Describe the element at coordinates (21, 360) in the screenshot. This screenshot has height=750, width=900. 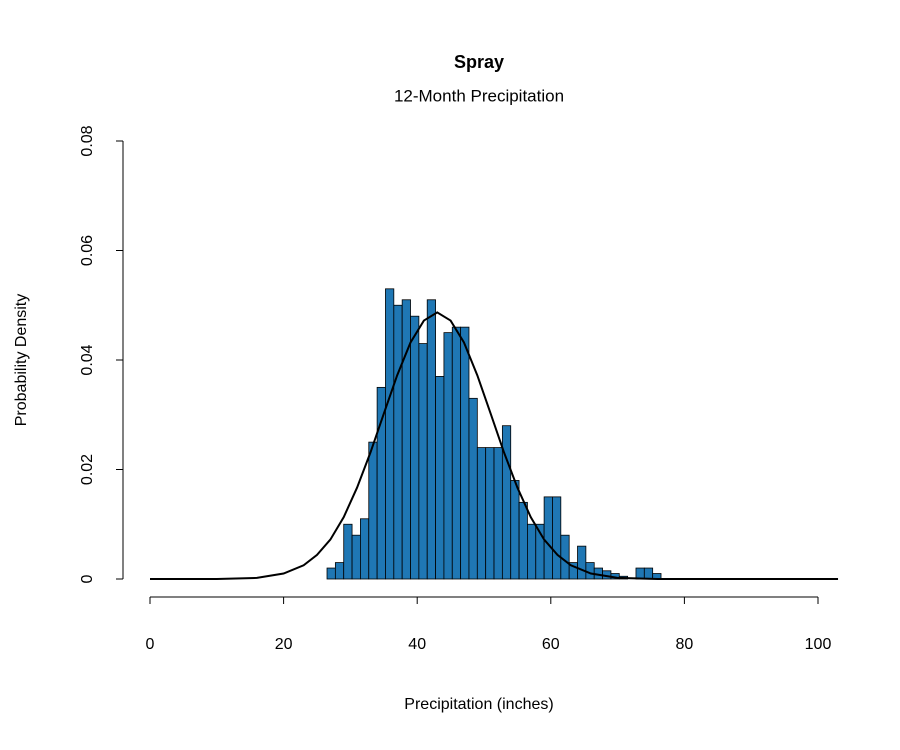
I see `y-axis-label: Probability Density` at that location.